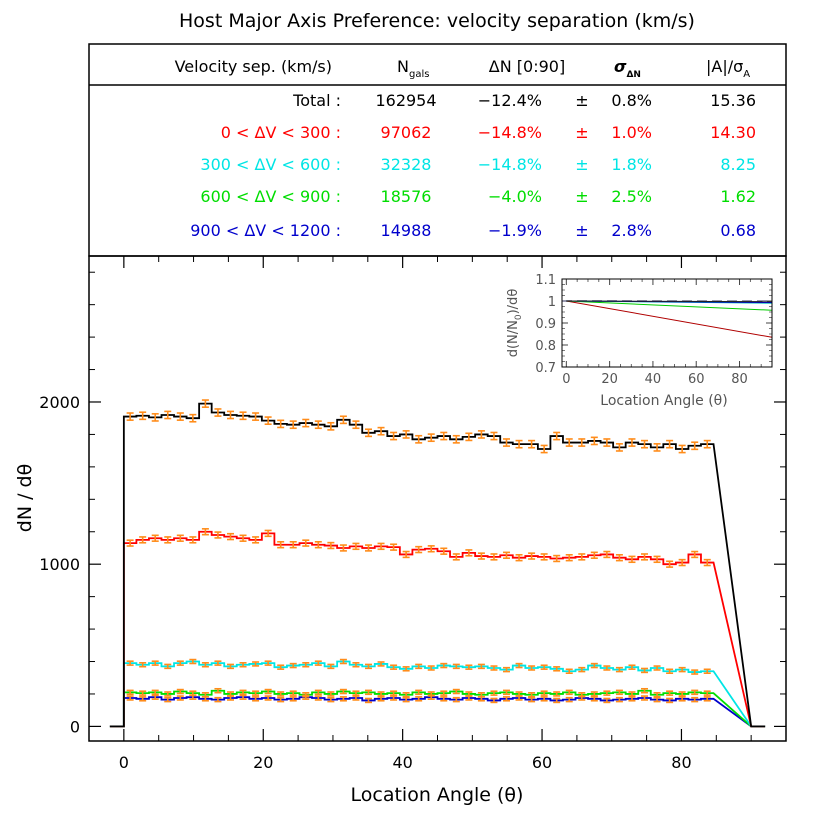  Describe the element at coordinates (542, 762) in the screenshot. I see `x-tick-label: 60` at that location.